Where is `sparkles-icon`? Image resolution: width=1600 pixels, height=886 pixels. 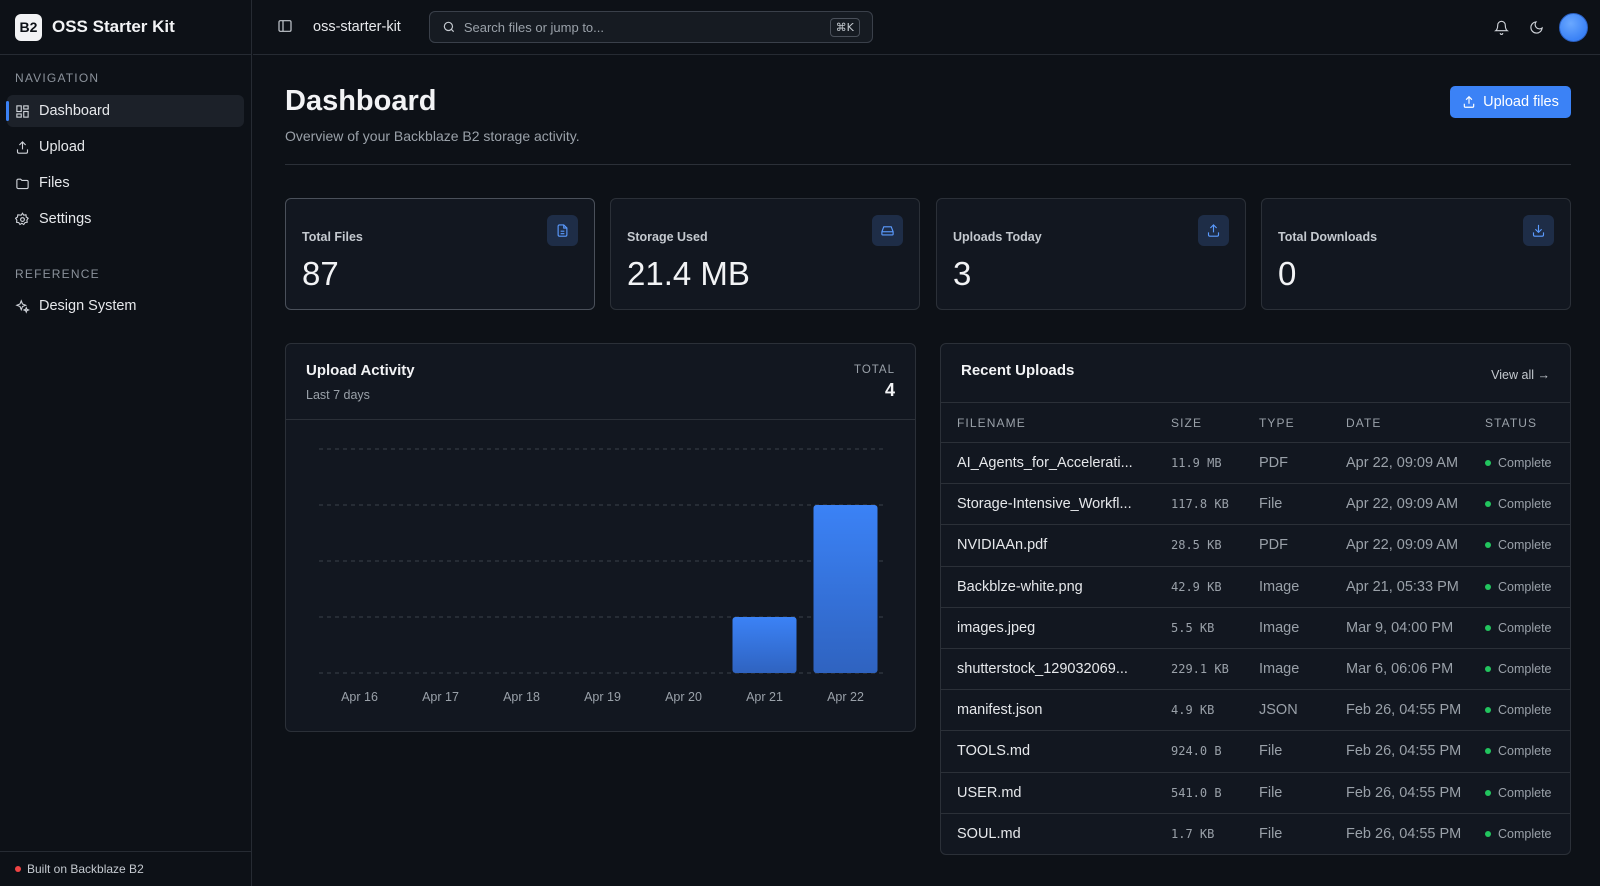
sparkles-icon is located at coordinates (22, 306).